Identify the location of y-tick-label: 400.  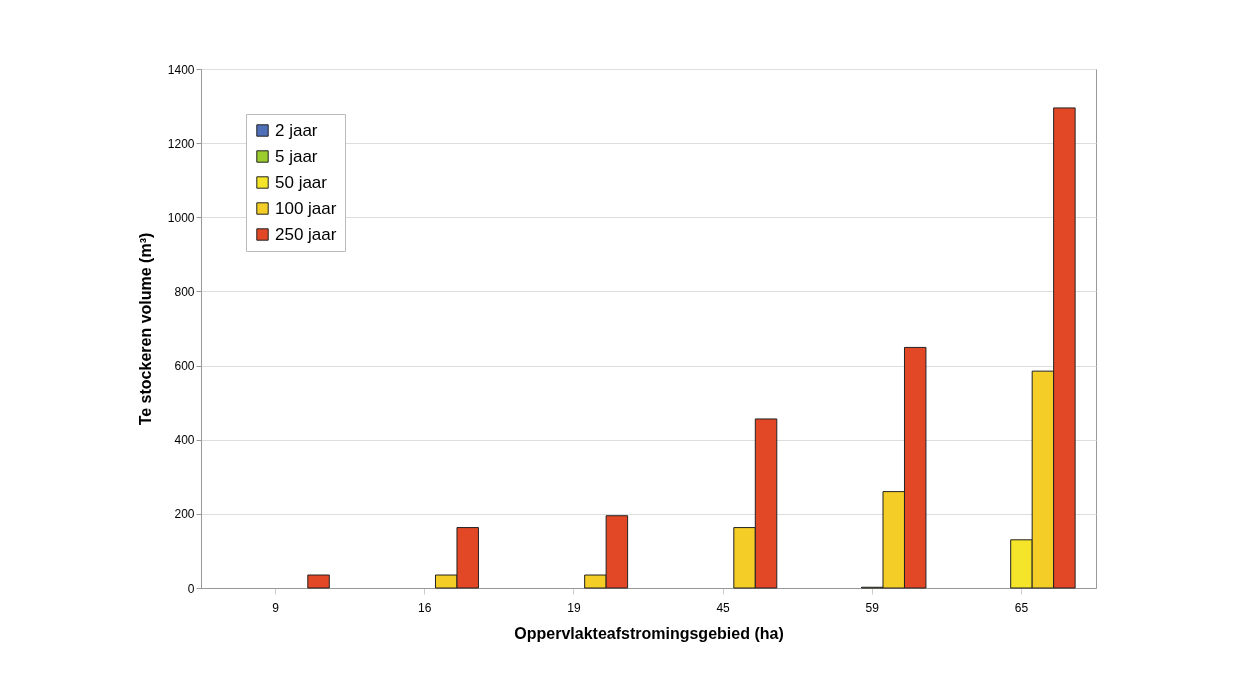
(184, 440).